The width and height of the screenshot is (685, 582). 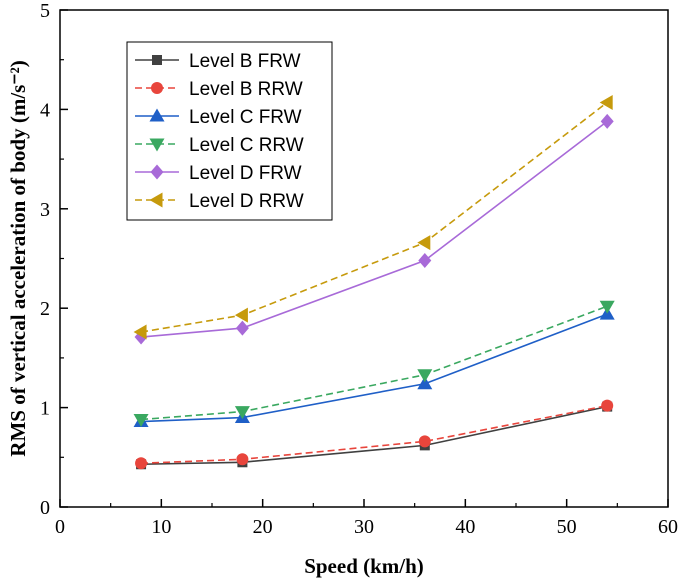 I want to click on legend-item: Level C FRW, so click(x=218, y=117).